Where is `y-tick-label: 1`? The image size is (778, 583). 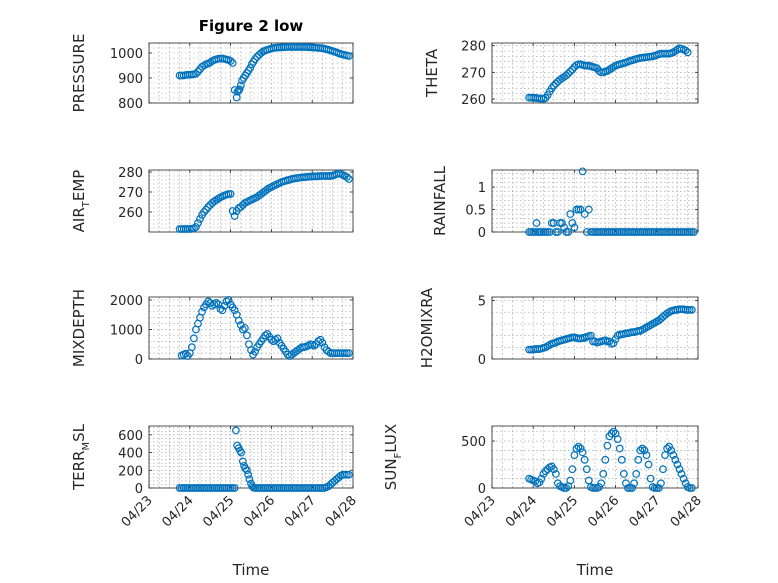 y-tick-label: 1 is located at coordinates (482, 188).